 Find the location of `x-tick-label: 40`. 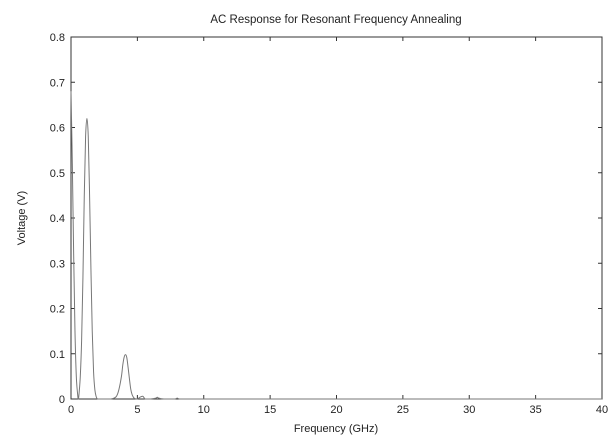

x-tick-label: 40 is located at coordinates (602, 410).